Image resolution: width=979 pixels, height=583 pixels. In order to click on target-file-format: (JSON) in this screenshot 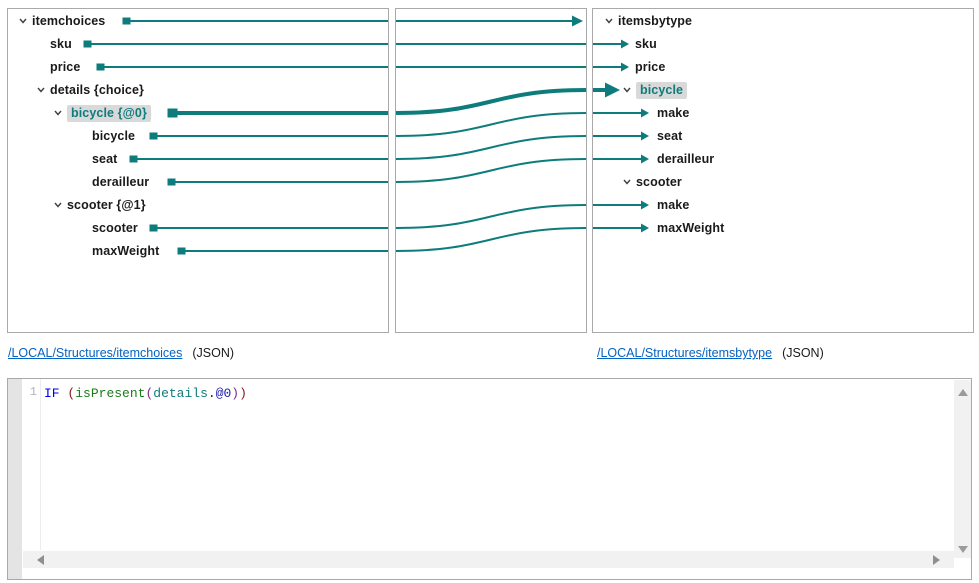, I will do `click(803, 353)`.